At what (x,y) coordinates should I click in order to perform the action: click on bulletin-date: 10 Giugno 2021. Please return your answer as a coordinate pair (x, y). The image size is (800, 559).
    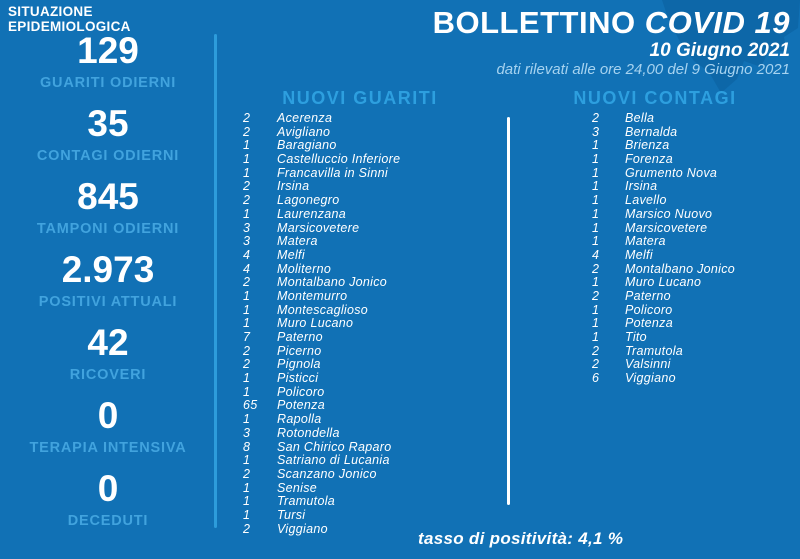
    Looking at the image, I should click on (719, 50).